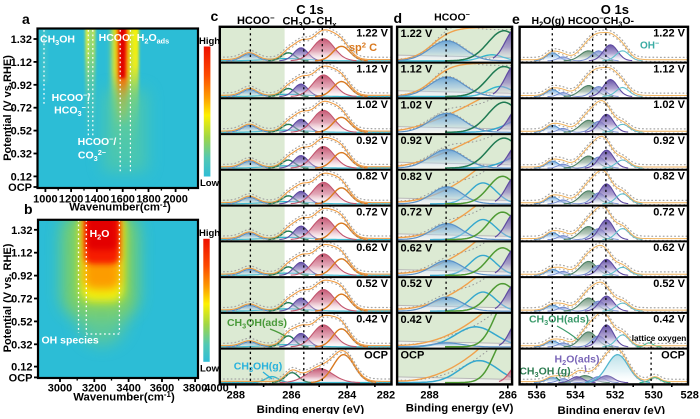 This screenshot has height=419, width=700. Describe the element at coordinates (122, 200) in the screenshot. I see `svg-text: 1600` at that location.